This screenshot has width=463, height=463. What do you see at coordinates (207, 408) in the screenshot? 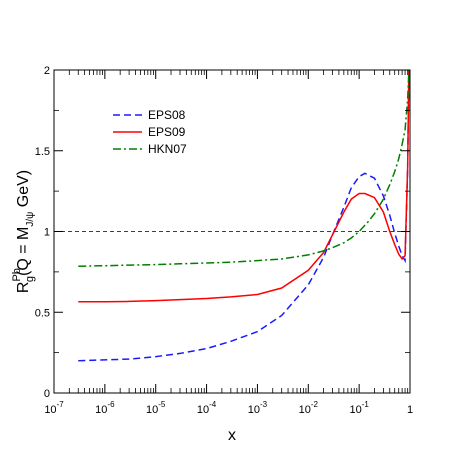
I see `x-tick-label: 10⁻⁴` at bounding box center [207, 408].